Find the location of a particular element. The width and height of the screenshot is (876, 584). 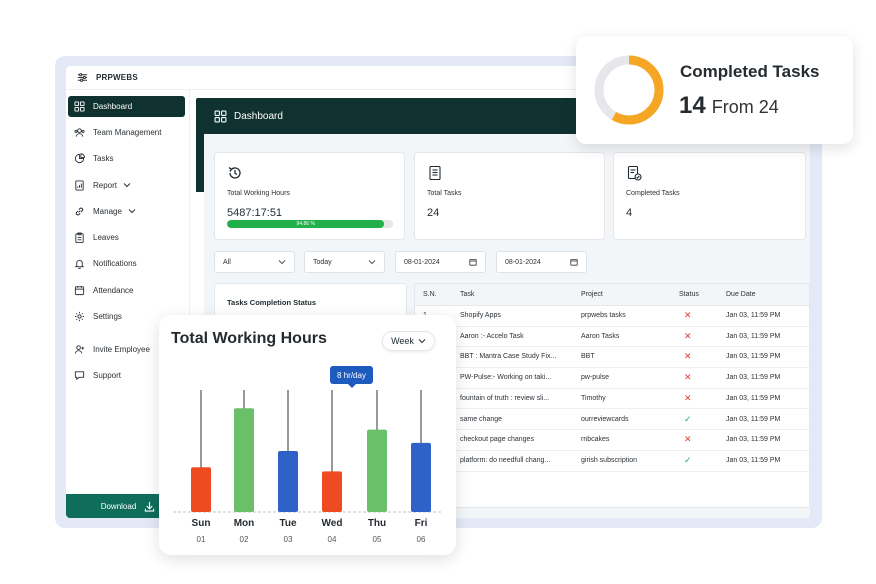

sidebar-item-notifications: Notifications is located at coordinates (126, 263).